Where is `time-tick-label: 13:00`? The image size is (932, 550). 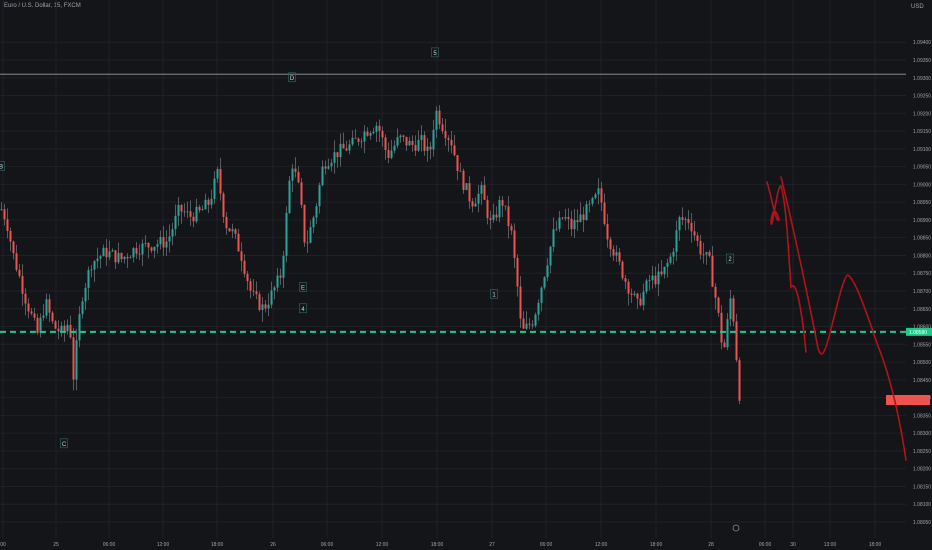 time-tick-label: 13:00 is located at coordinates (830, 545).